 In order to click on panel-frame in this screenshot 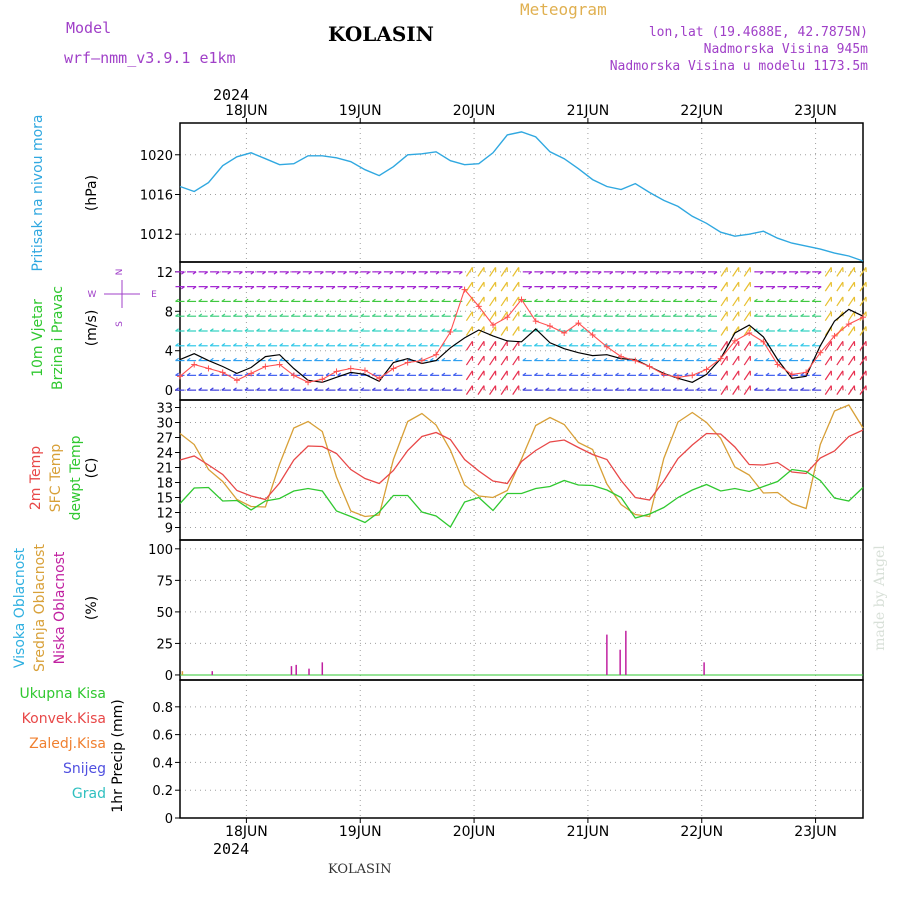, I will do `click(521, 192)`.